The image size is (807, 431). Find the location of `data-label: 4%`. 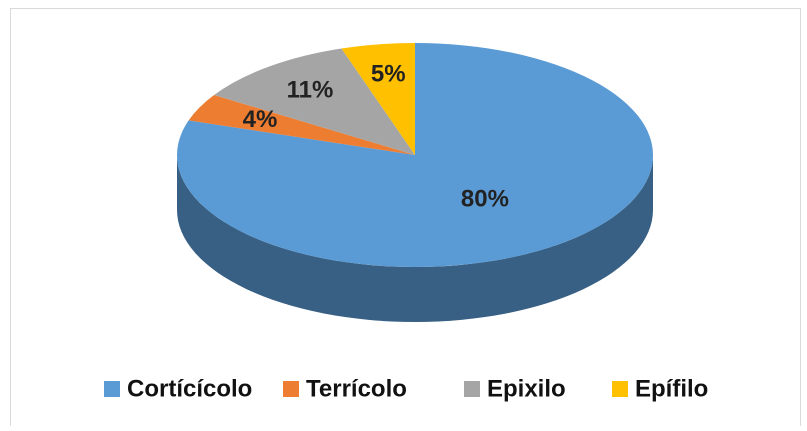

data-label: 4% is located at coordinates (260, 119).